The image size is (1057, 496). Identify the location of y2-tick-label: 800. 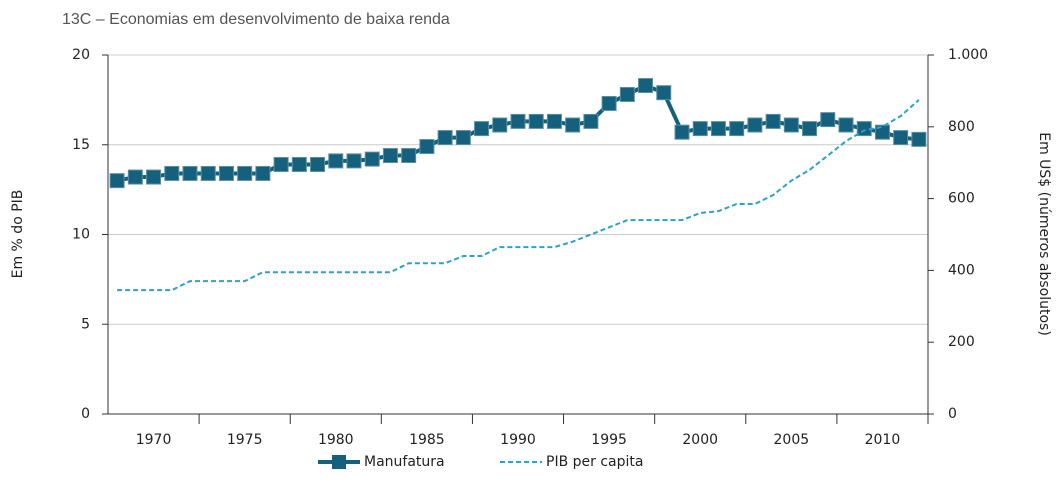
(961, 127).